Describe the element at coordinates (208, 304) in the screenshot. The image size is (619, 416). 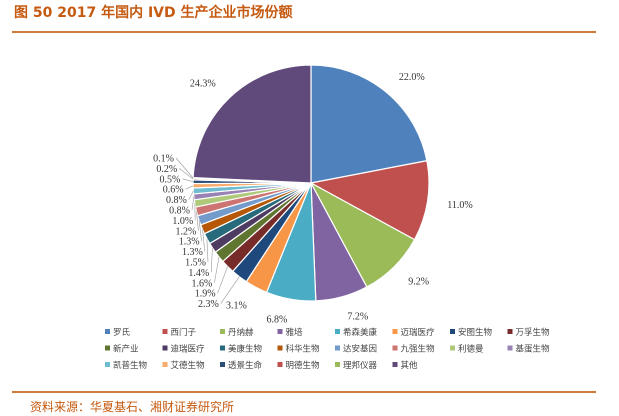
I see `pie-data-label-6: 2.3%` at that location.